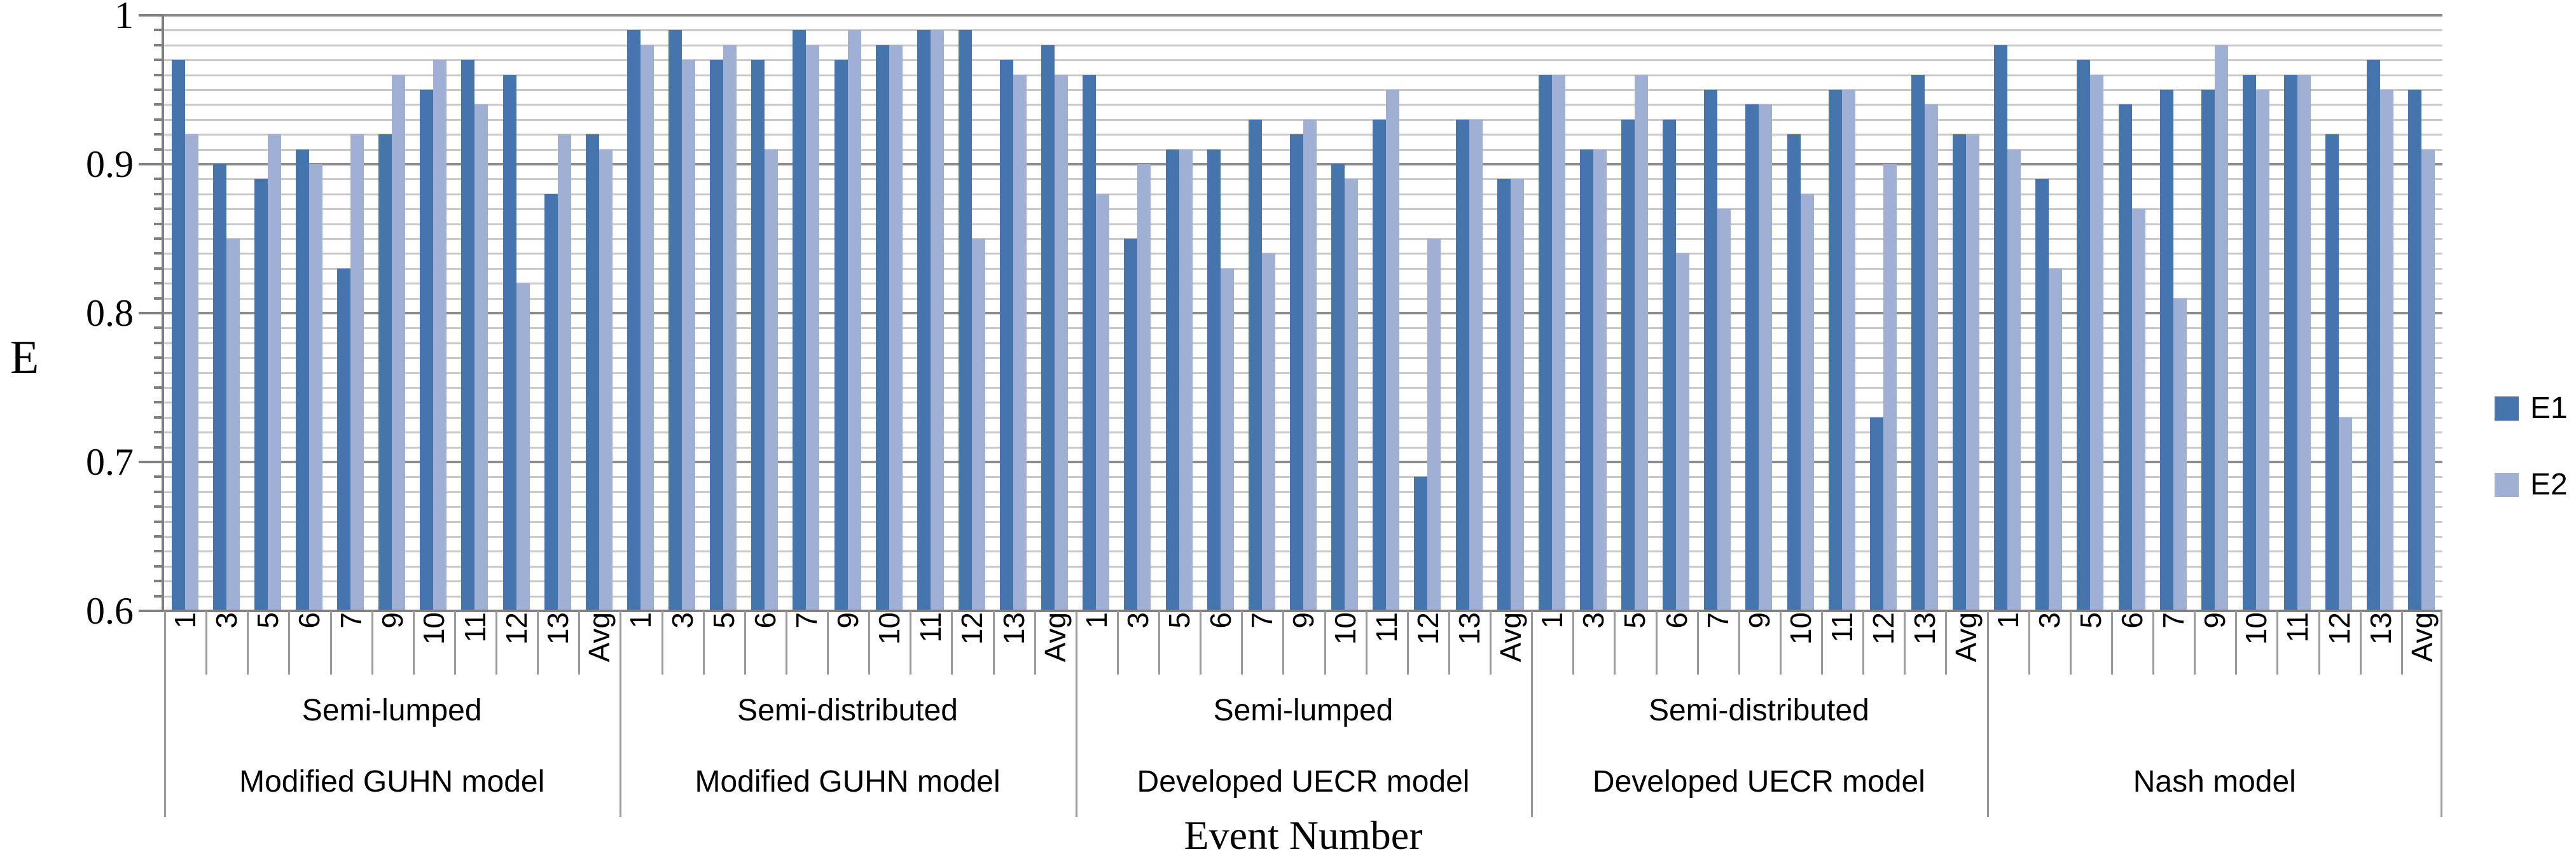 The image size is (2576, 861). What do you see at coordinates (2380, 656) in the screenshot?
I see `x-category-label-cell: 13` at bounding box center [2380, 656].